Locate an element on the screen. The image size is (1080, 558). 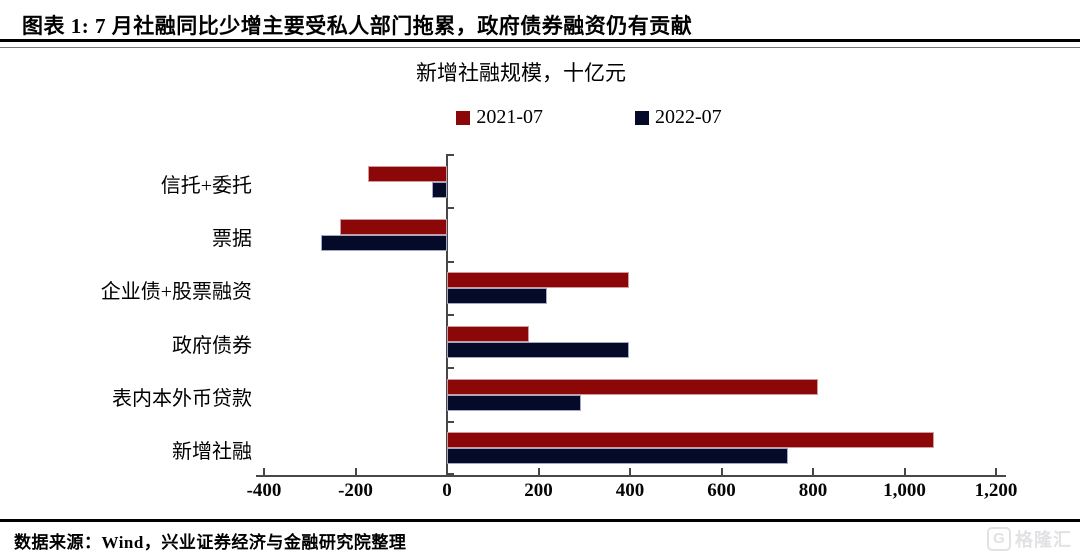
bar-2022-07-票据 is located at coordinates (384, 243).